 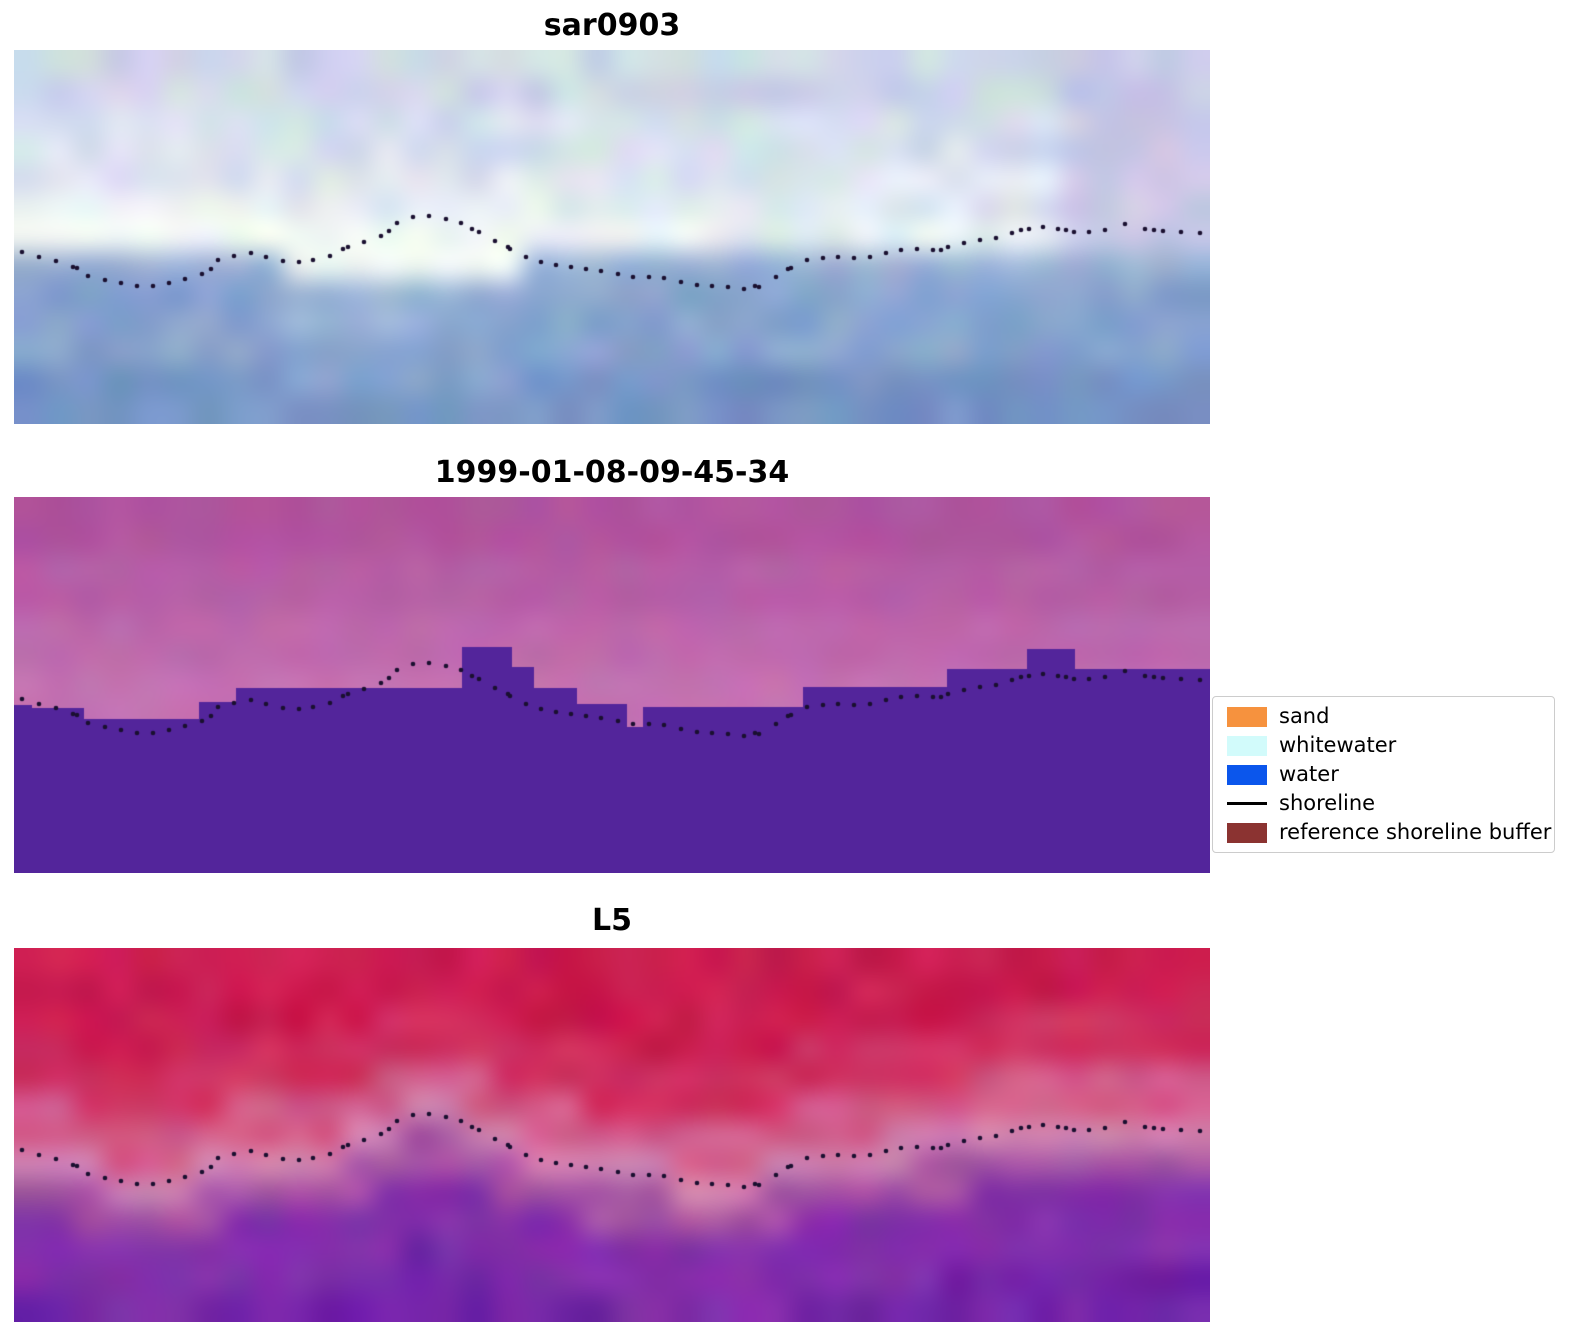 I want to click on legend-item-shoreline: shoreline, so click(x=1386, y=803).